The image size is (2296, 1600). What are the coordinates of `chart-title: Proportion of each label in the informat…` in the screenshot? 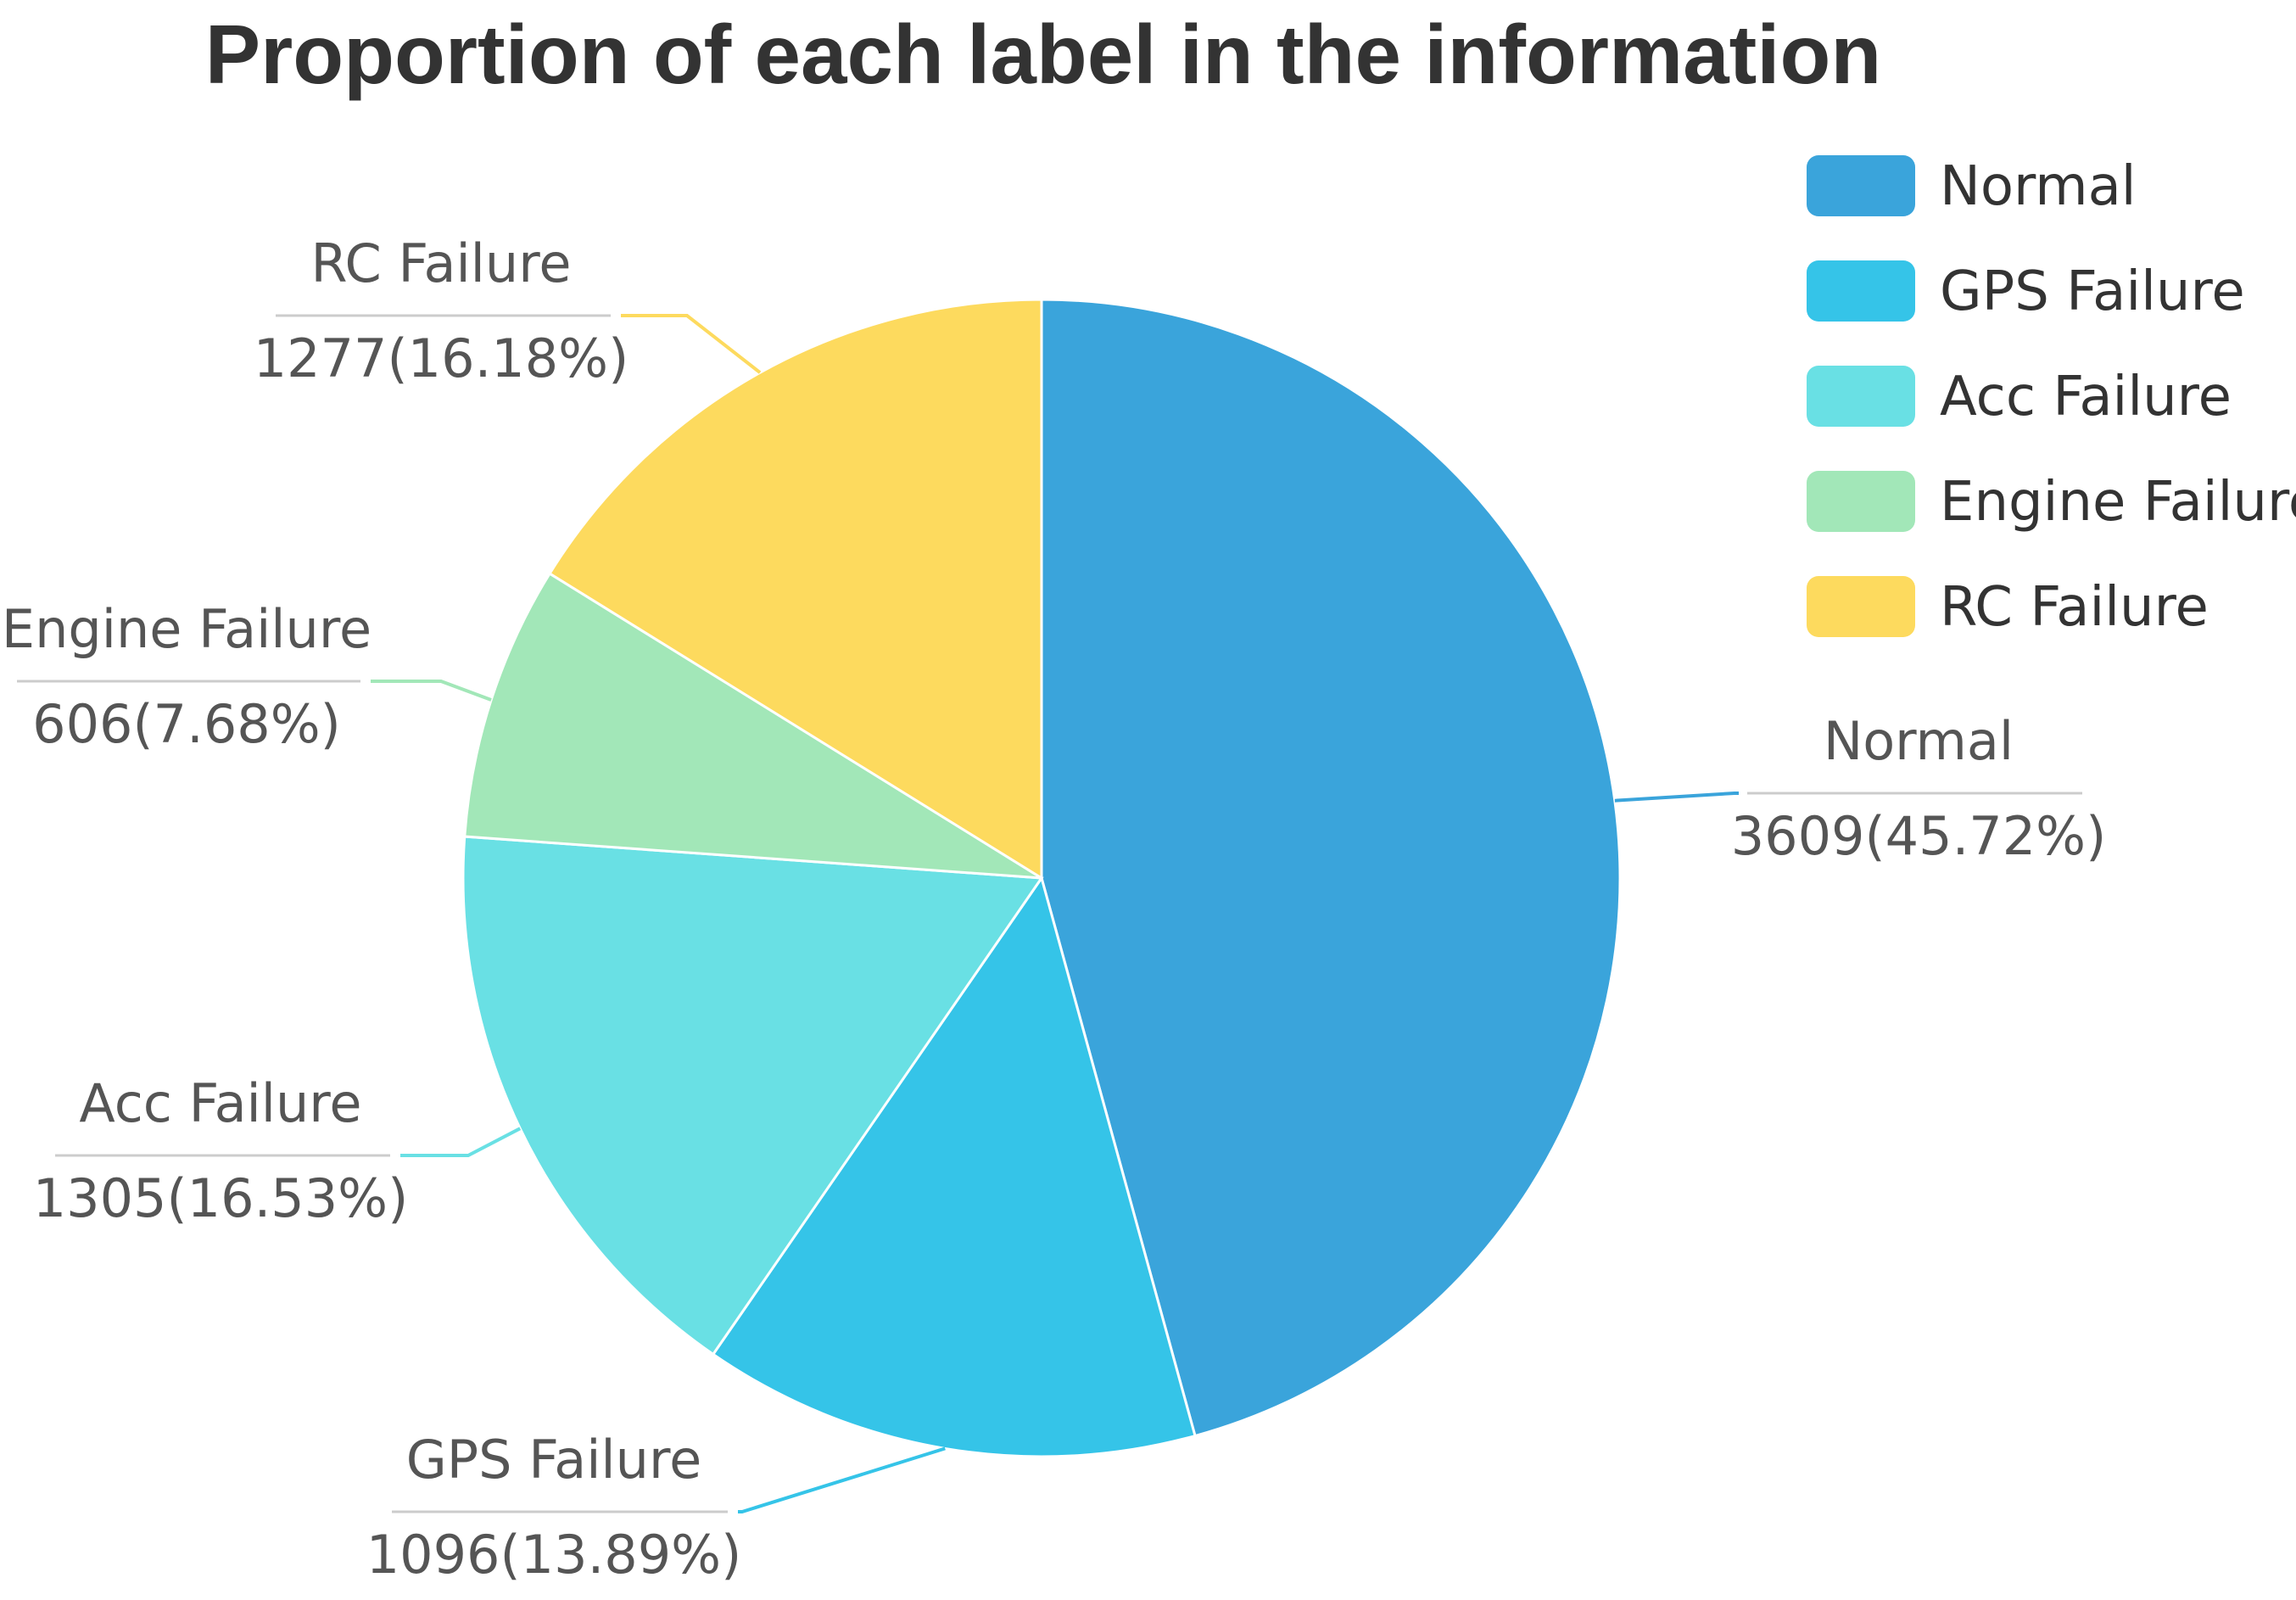 It's located at (1043, 54).